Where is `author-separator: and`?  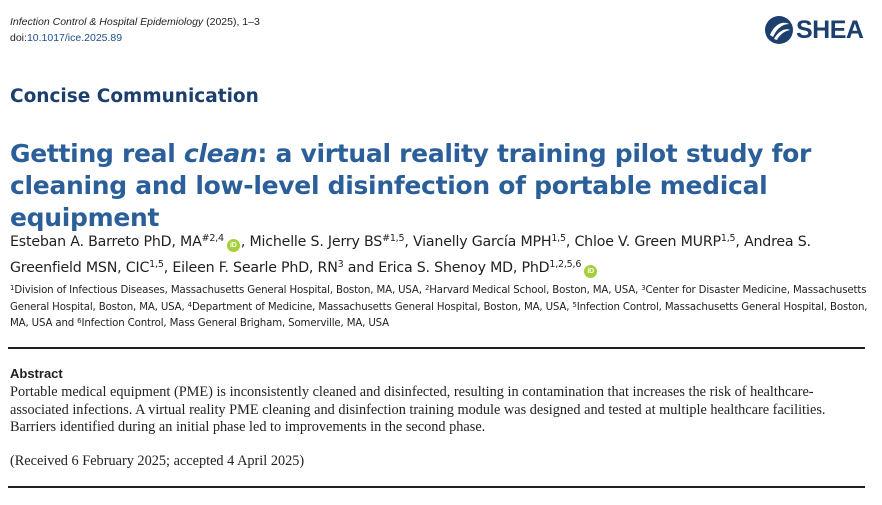 author-separator: and is located at coordinates (361, 268).